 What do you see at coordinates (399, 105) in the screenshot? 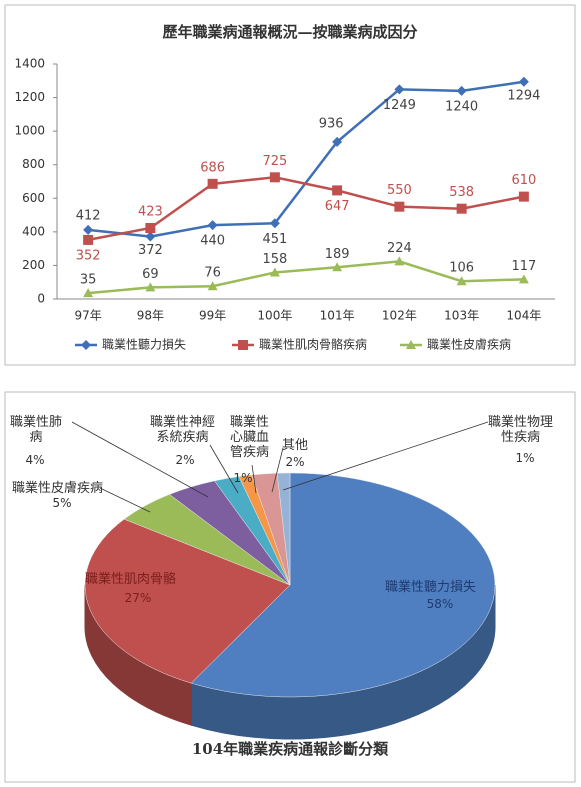
I see `data-label: 1249` at bounding box center [399, 105].